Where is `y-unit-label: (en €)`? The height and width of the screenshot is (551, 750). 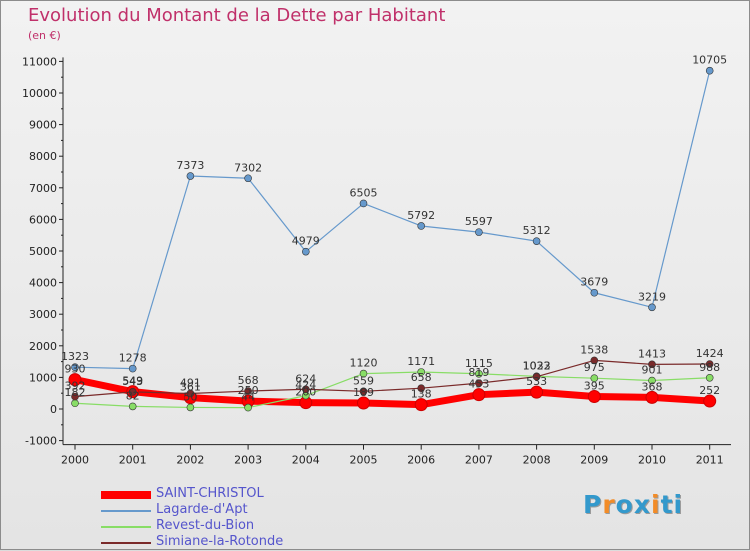
y-unit-label: (en €) is located at coordinates (44, 35).